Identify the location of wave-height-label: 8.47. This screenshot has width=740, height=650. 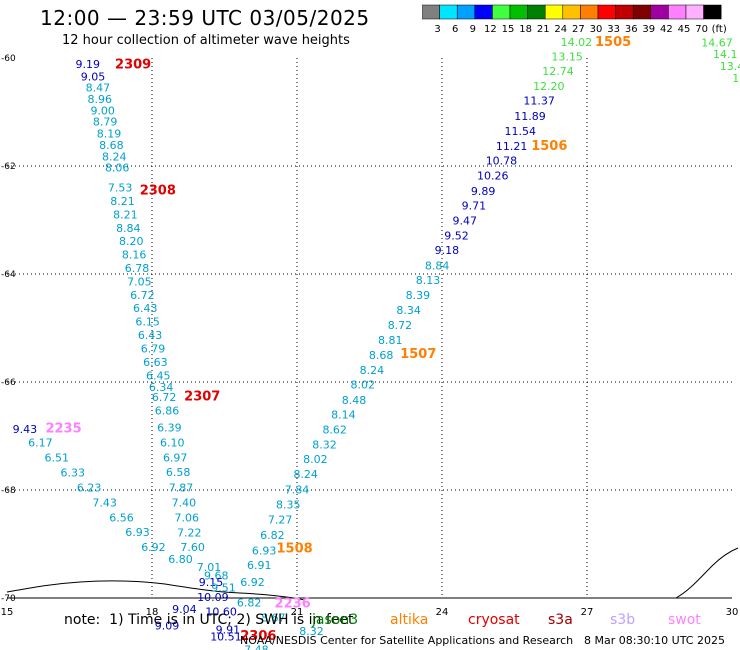
(98, 88).